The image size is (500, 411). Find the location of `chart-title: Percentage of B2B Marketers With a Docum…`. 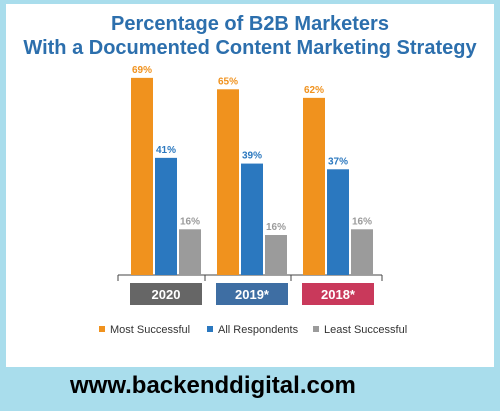

chart-title: Percentage of B2B Marketers With a Docum… is located at coordinates (250, 36).